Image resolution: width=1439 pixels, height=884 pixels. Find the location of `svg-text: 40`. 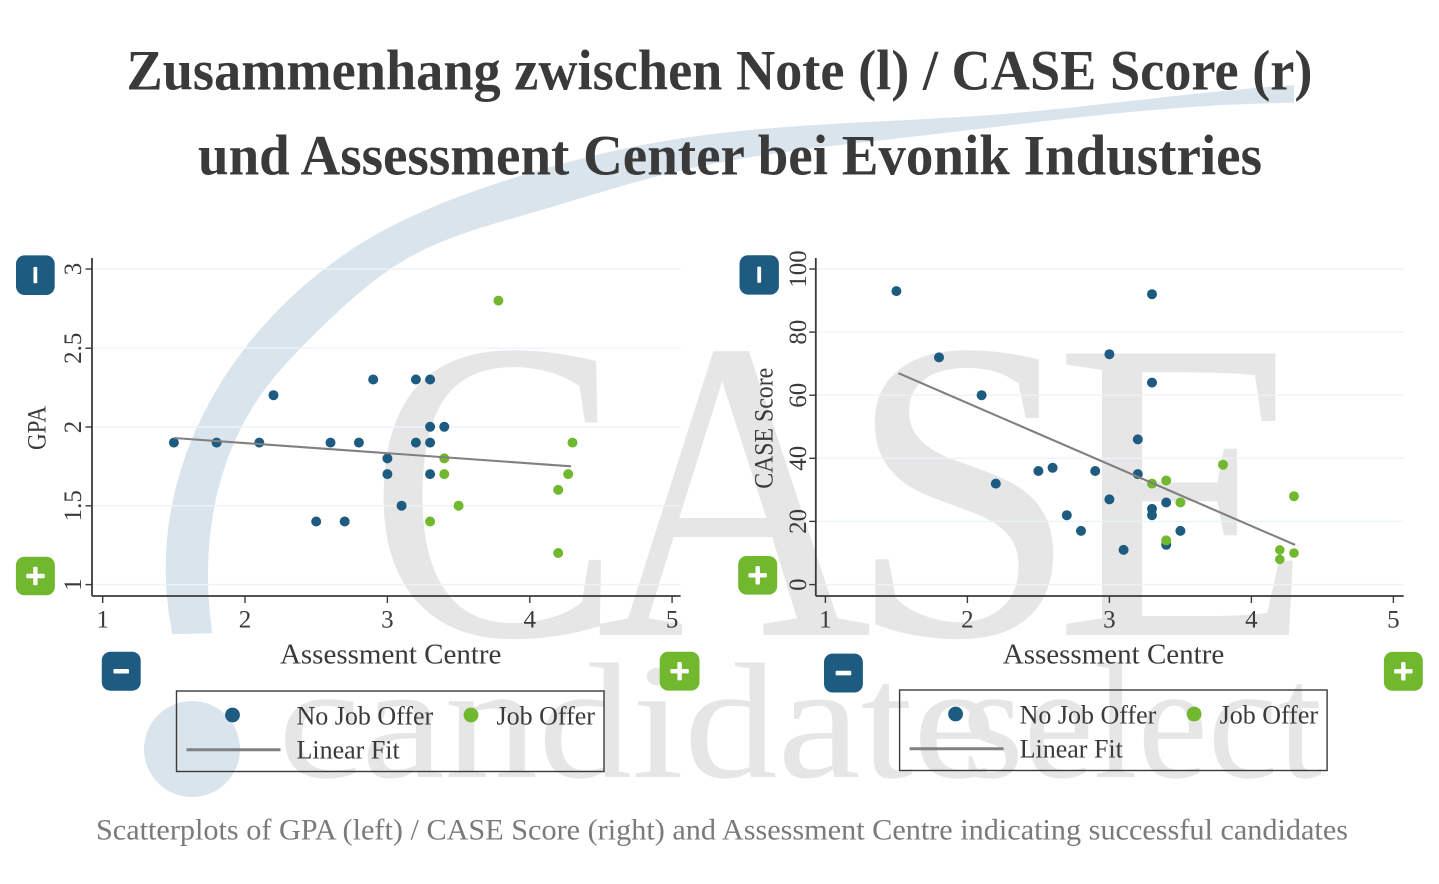

svg-text: 40 is located at coordinates (798, 458).